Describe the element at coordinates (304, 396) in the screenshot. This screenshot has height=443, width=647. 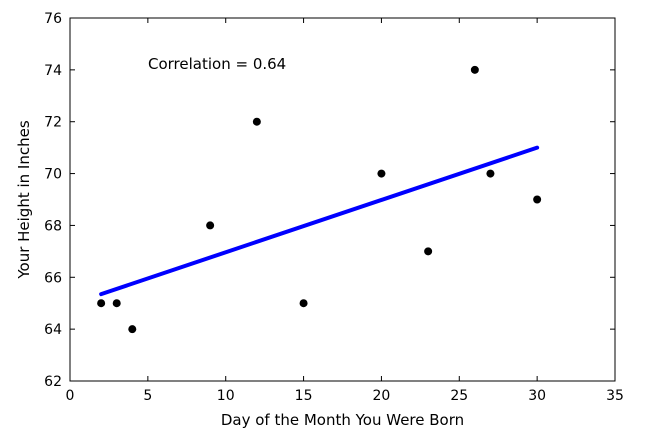
I see `x-tick-label: 15` at that location.